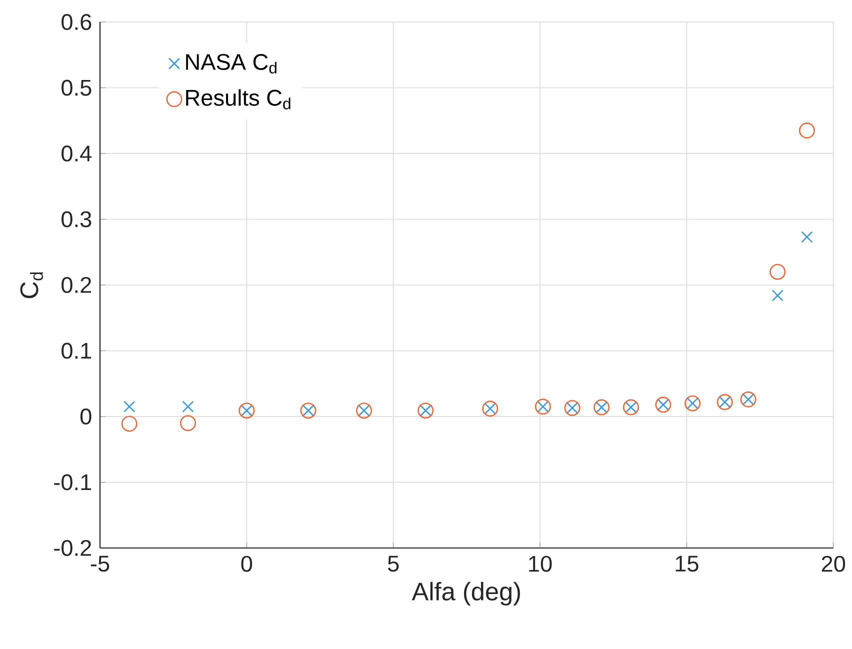 The width and height of the screenshot is (852, 649). Describe the element at coordinates (77, 219) in the screenshot. I see `y-tick-label: 0.3` at that location.